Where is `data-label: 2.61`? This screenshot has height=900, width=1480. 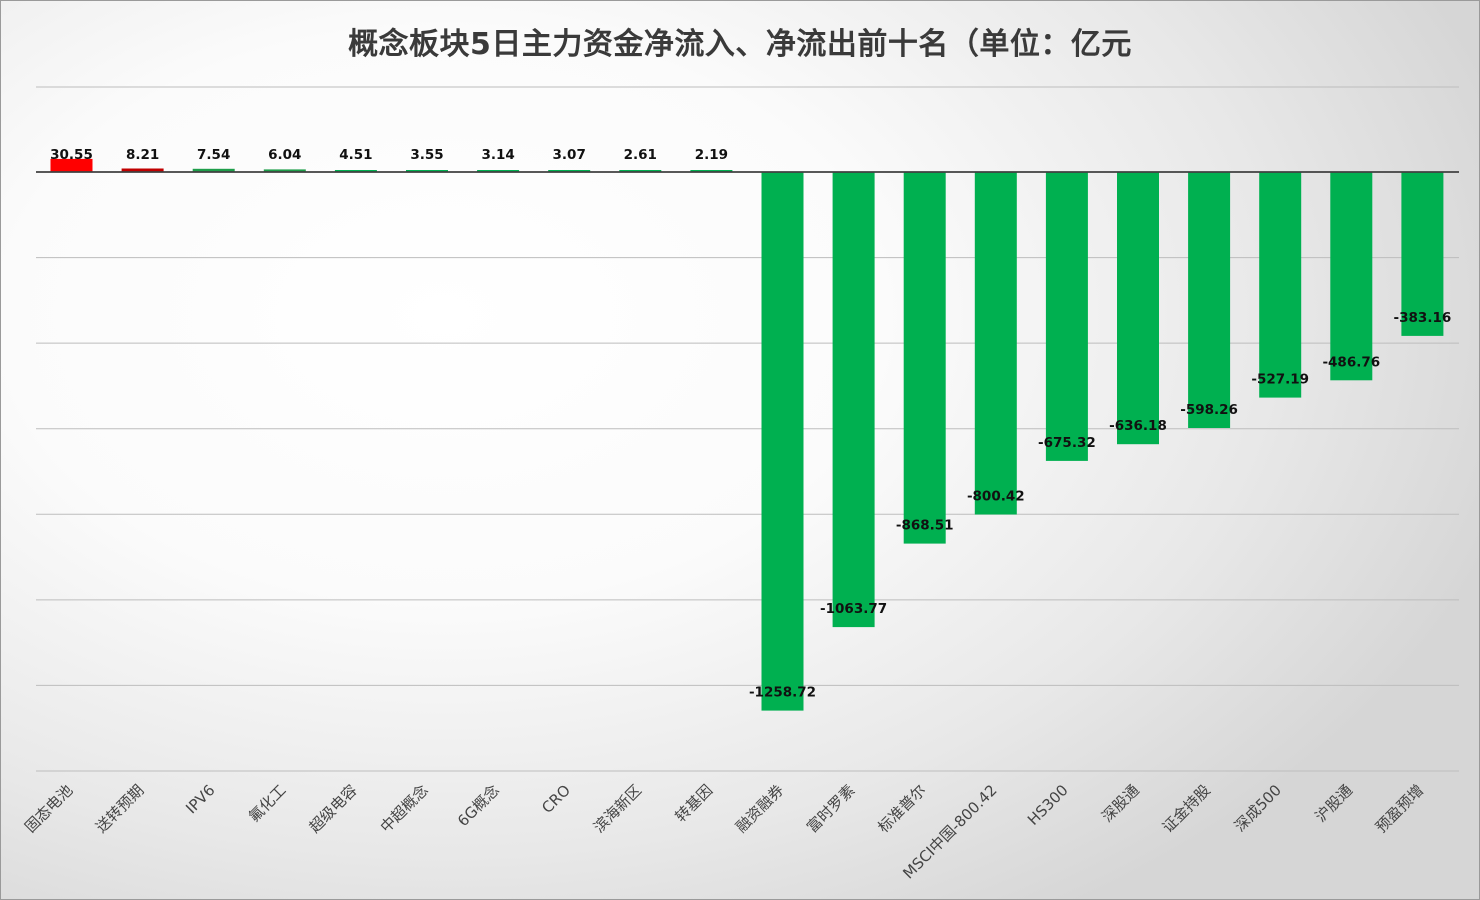 data-label: 2.61 is located at coordinates (640, 155).